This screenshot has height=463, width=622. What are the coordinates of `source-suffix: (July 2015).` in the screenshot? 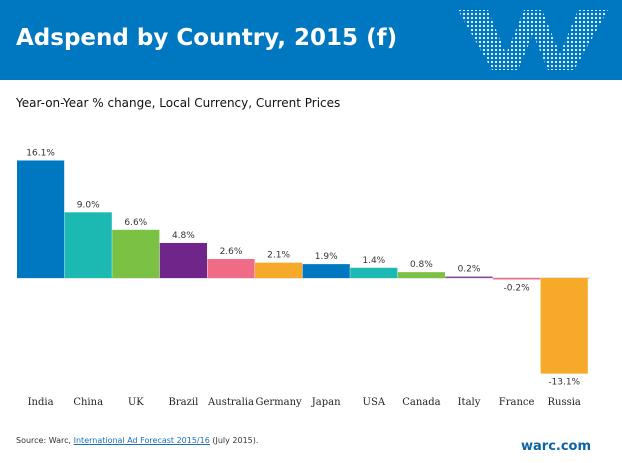 It's located at (234, 440).